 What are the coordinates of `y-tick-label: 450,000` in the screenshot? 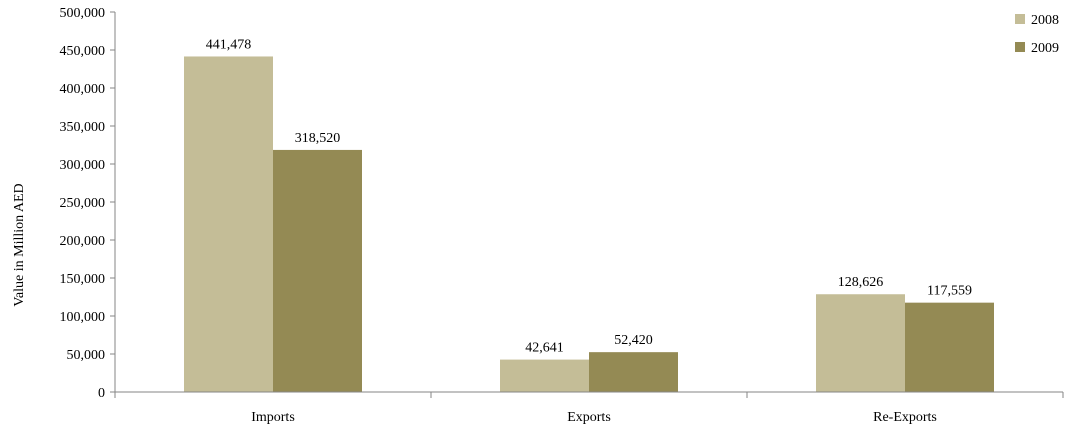 It's located at (83, 51).